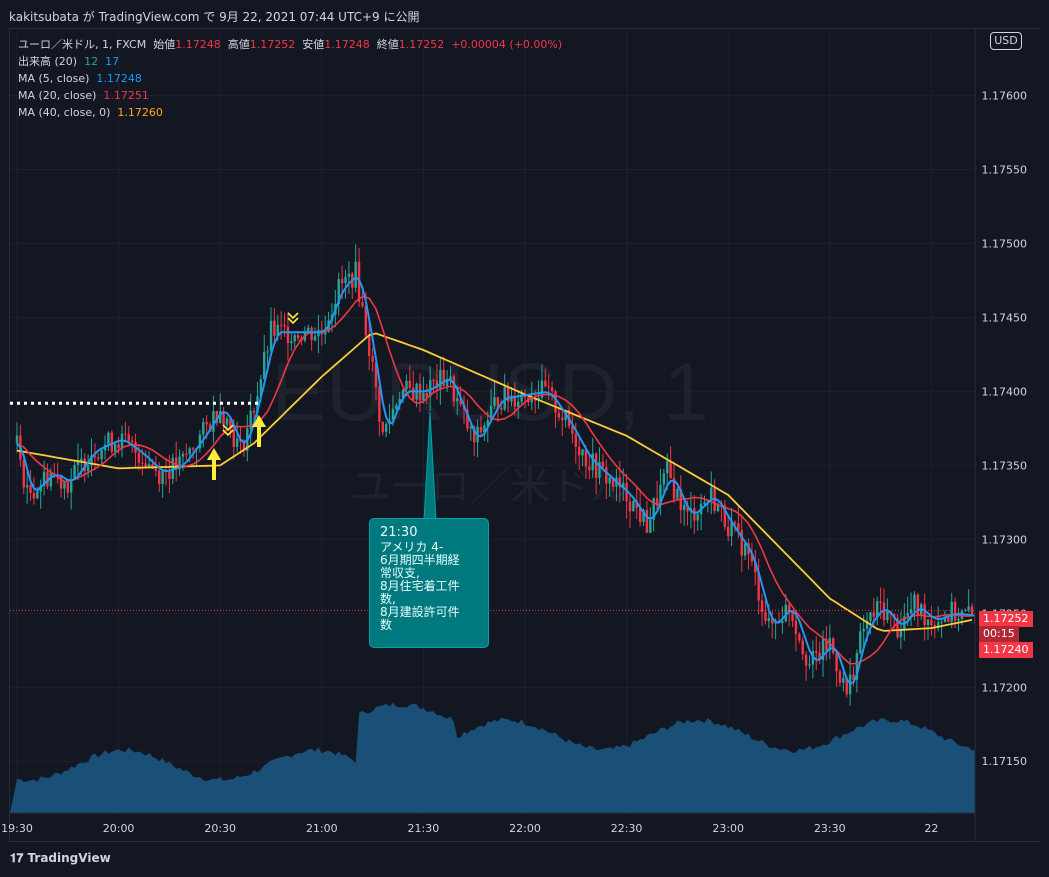 The height and width of the screenshot is (877, 1049). What do you see at coordinates (1005, 761) in the screenshot?
I see `price-tick-label: 1.17150` at bounding box center [1005, 761].